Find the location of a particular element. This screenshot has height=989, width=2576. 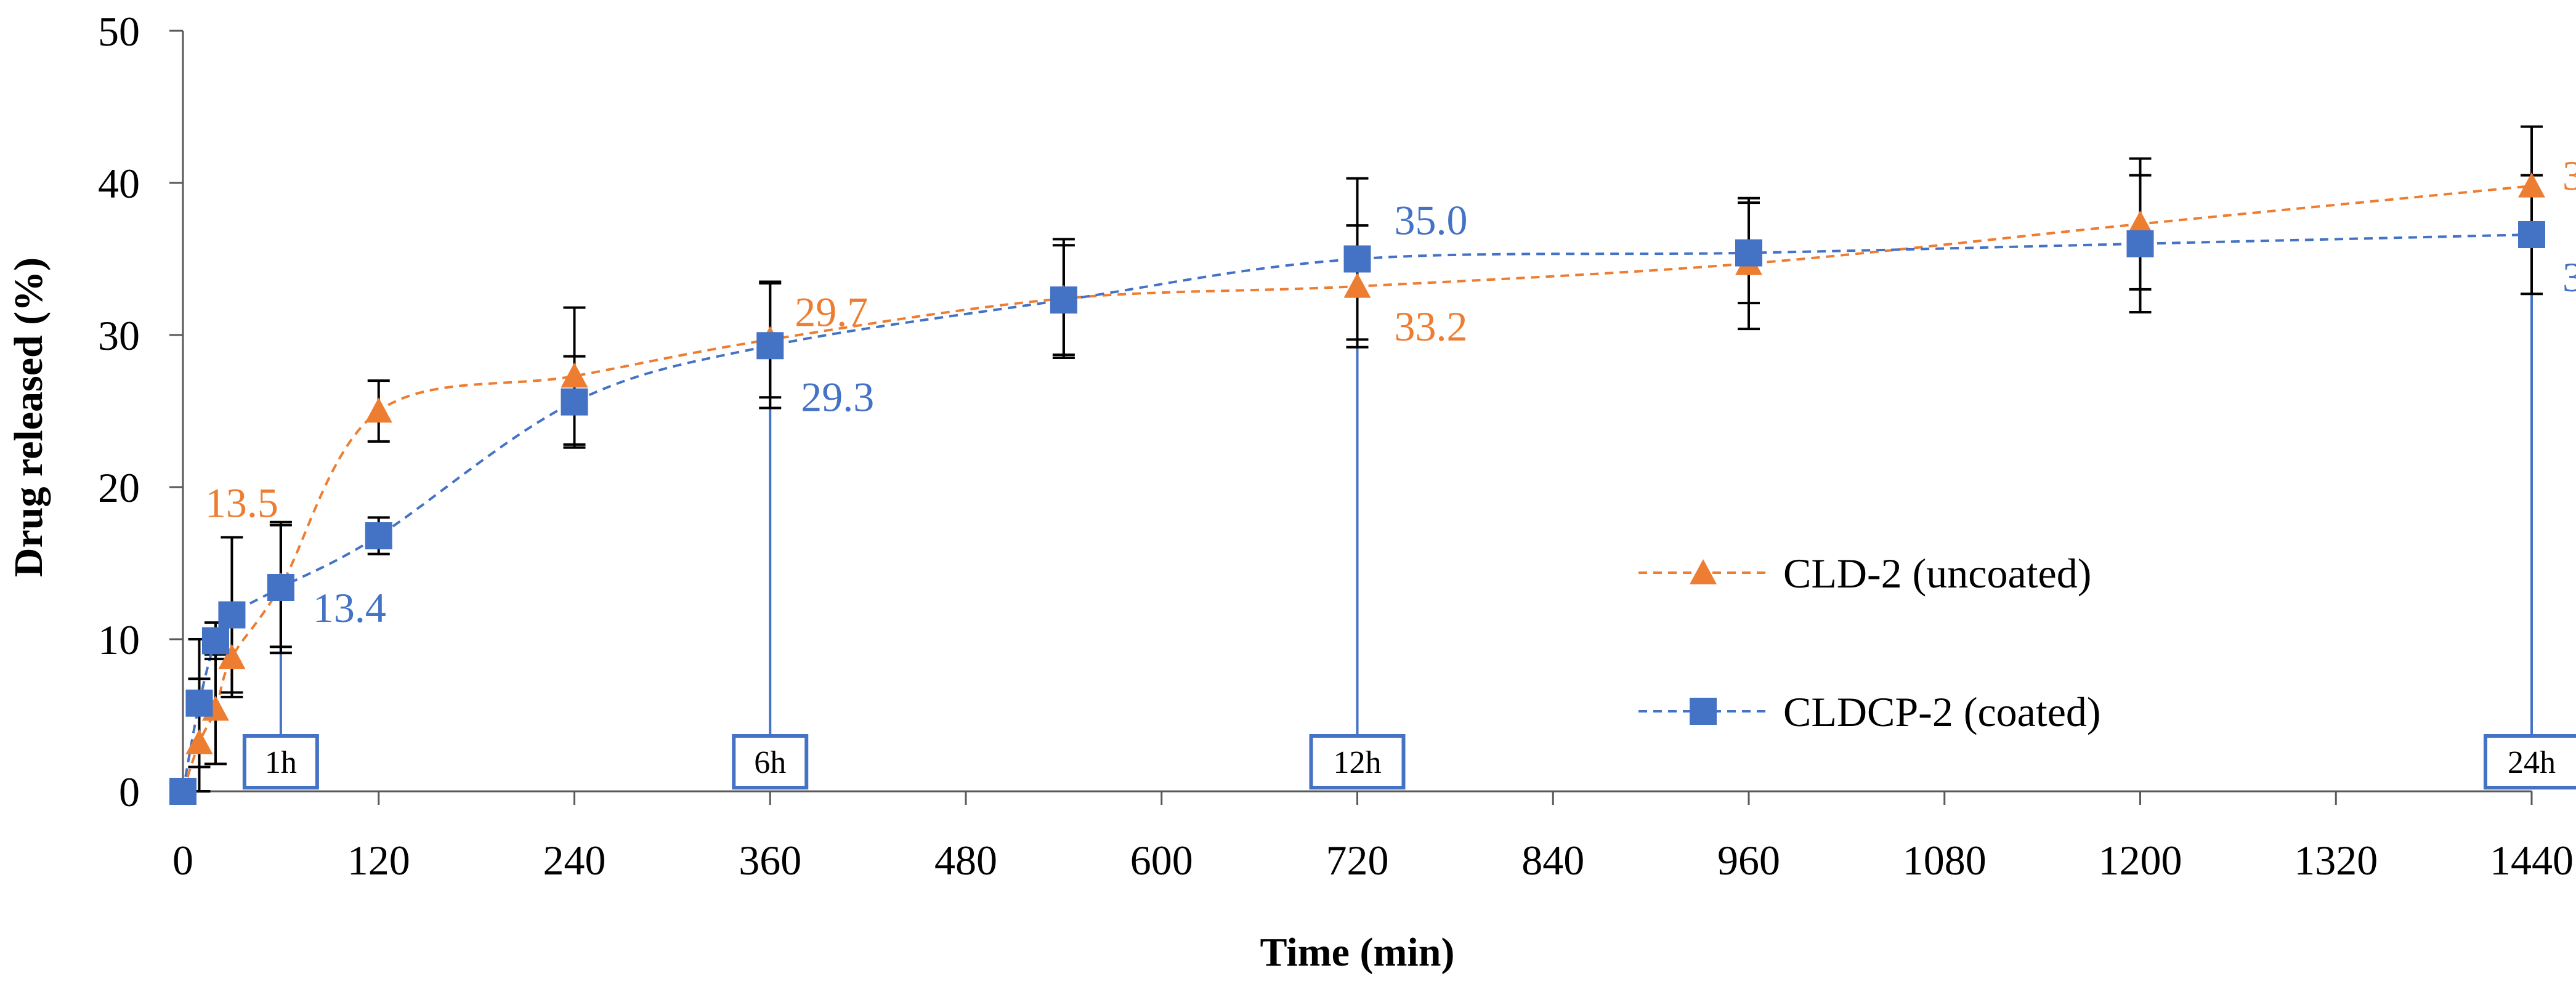

y-axis-title: Drug released (%) is located at coordinates (28, 417).